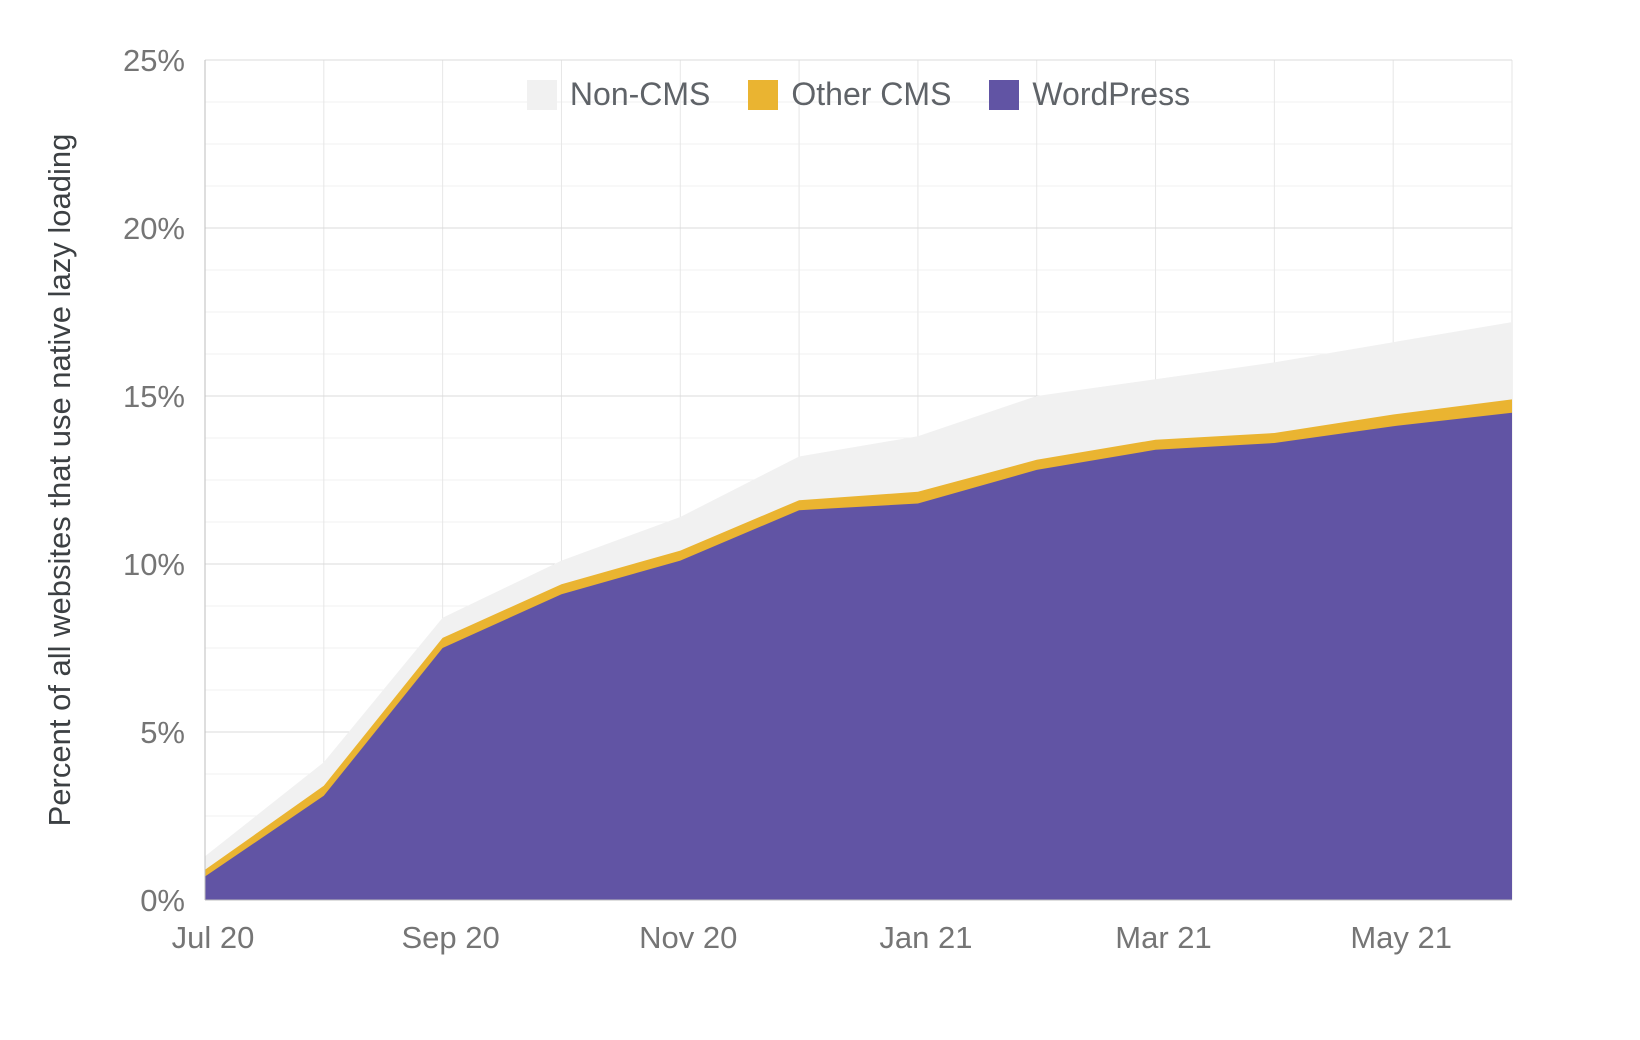 Image resolution: width=1640 pixels, height=1040 pixels. Describe the element at coordinates (871, 94) in the screenshot. I see `legend-label-other-cms: Other CMS` at that location.